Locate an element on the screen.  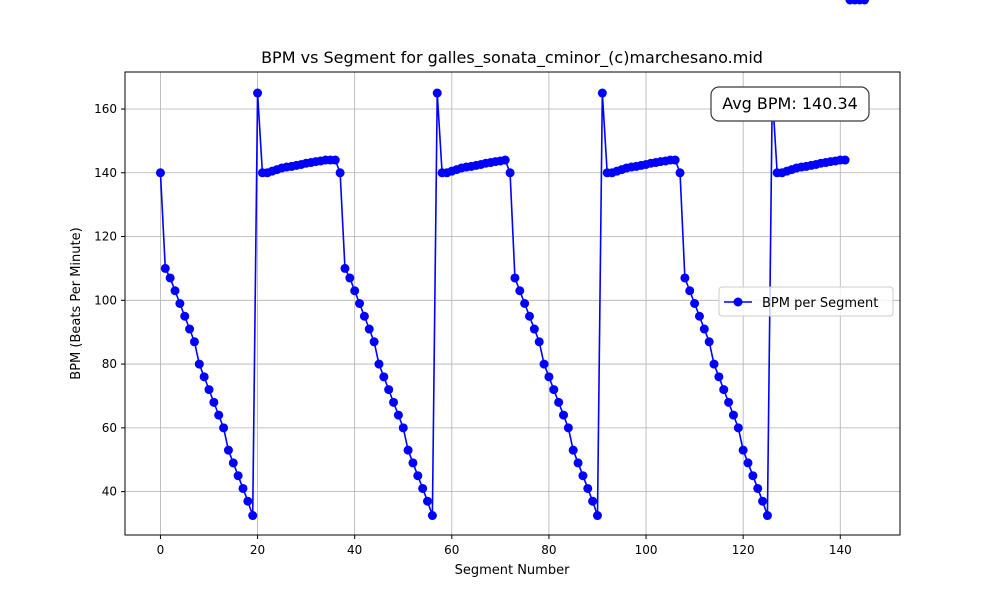
x-tick-label: 120 is located at coordinates (743, 550).